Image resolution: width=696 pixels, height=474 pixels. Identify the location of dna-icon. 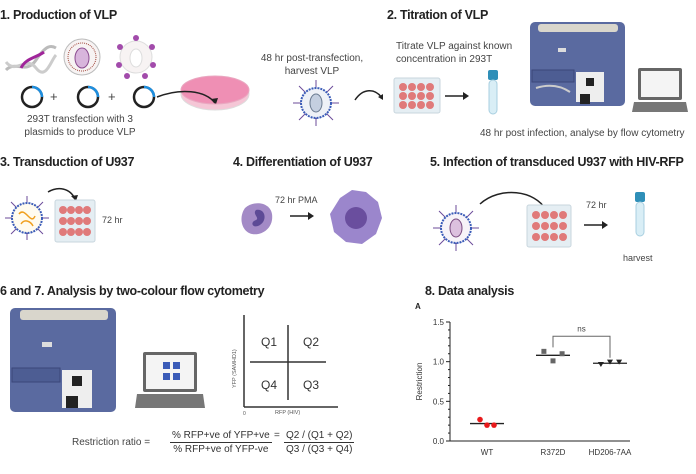
(31, 59).